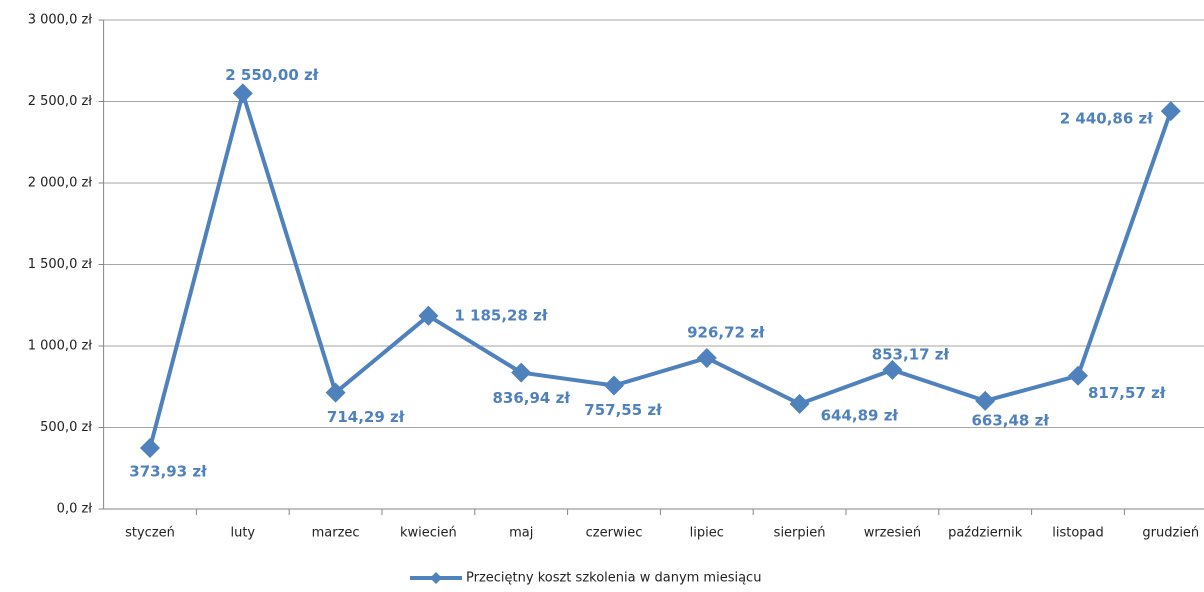 This screenshot has width=1204, height=592. I want to click on data-label: 2 550,00 zł, so click(271, 75).